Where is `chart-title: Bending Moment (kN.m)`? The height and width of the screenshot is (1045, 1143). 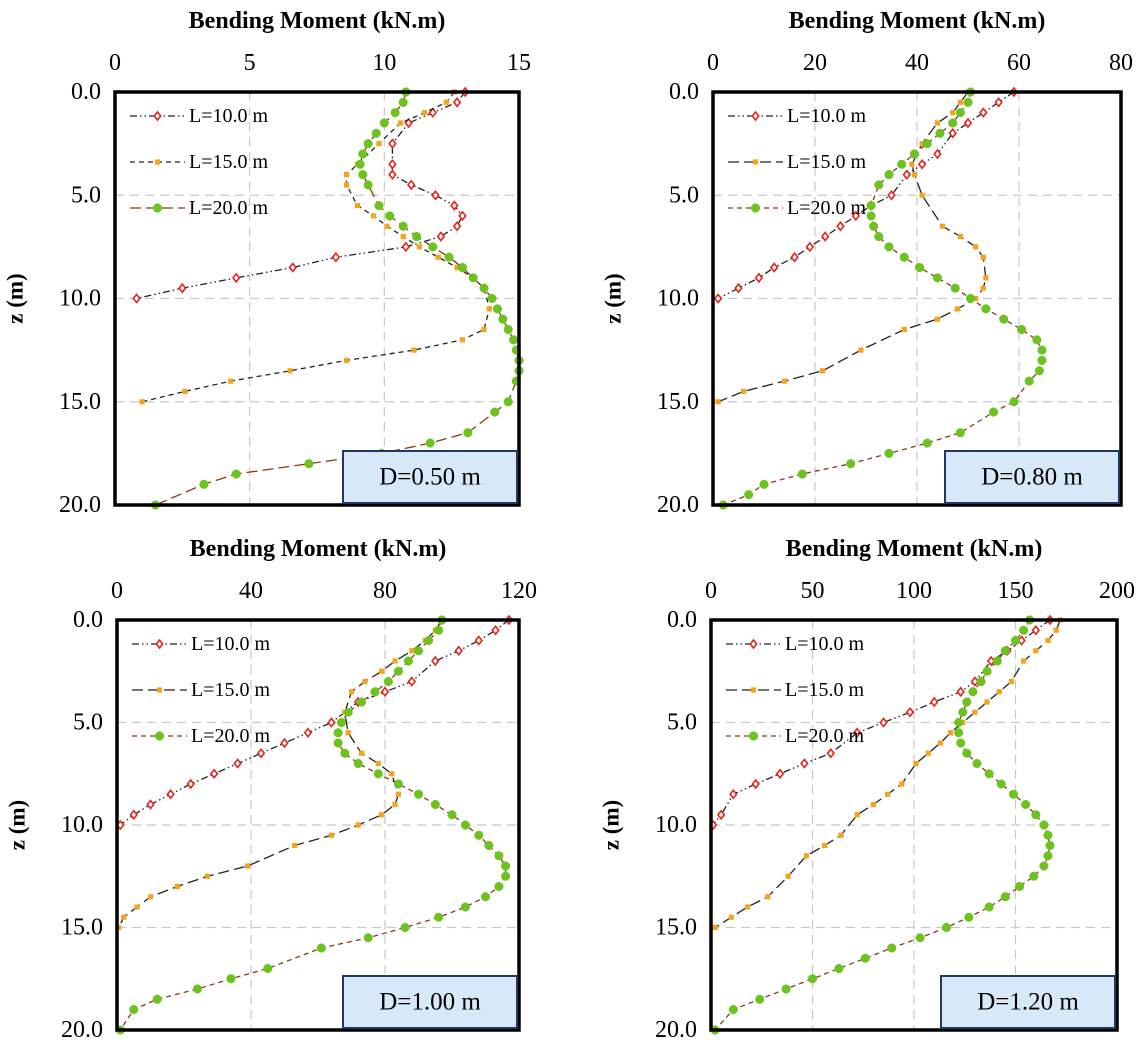
chart-title: Bending Moment (kN.m) is located at coordinates (917, 21).